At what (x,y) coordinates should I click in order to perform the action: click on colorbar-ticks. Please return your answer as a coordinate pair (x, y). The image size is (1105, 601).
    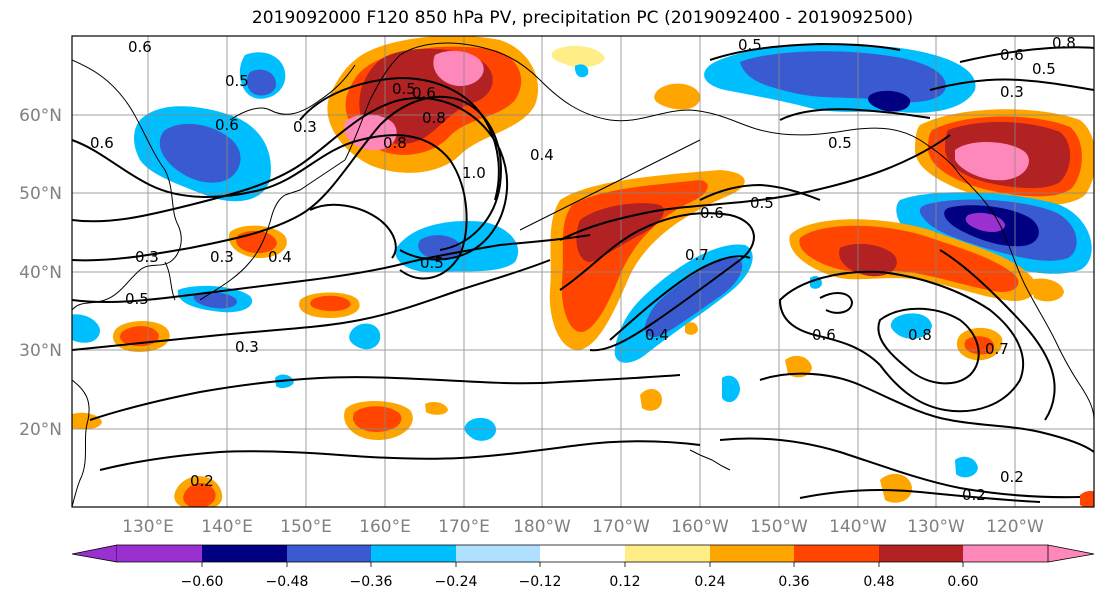
    Looking at the image, I should click on (582, 564).